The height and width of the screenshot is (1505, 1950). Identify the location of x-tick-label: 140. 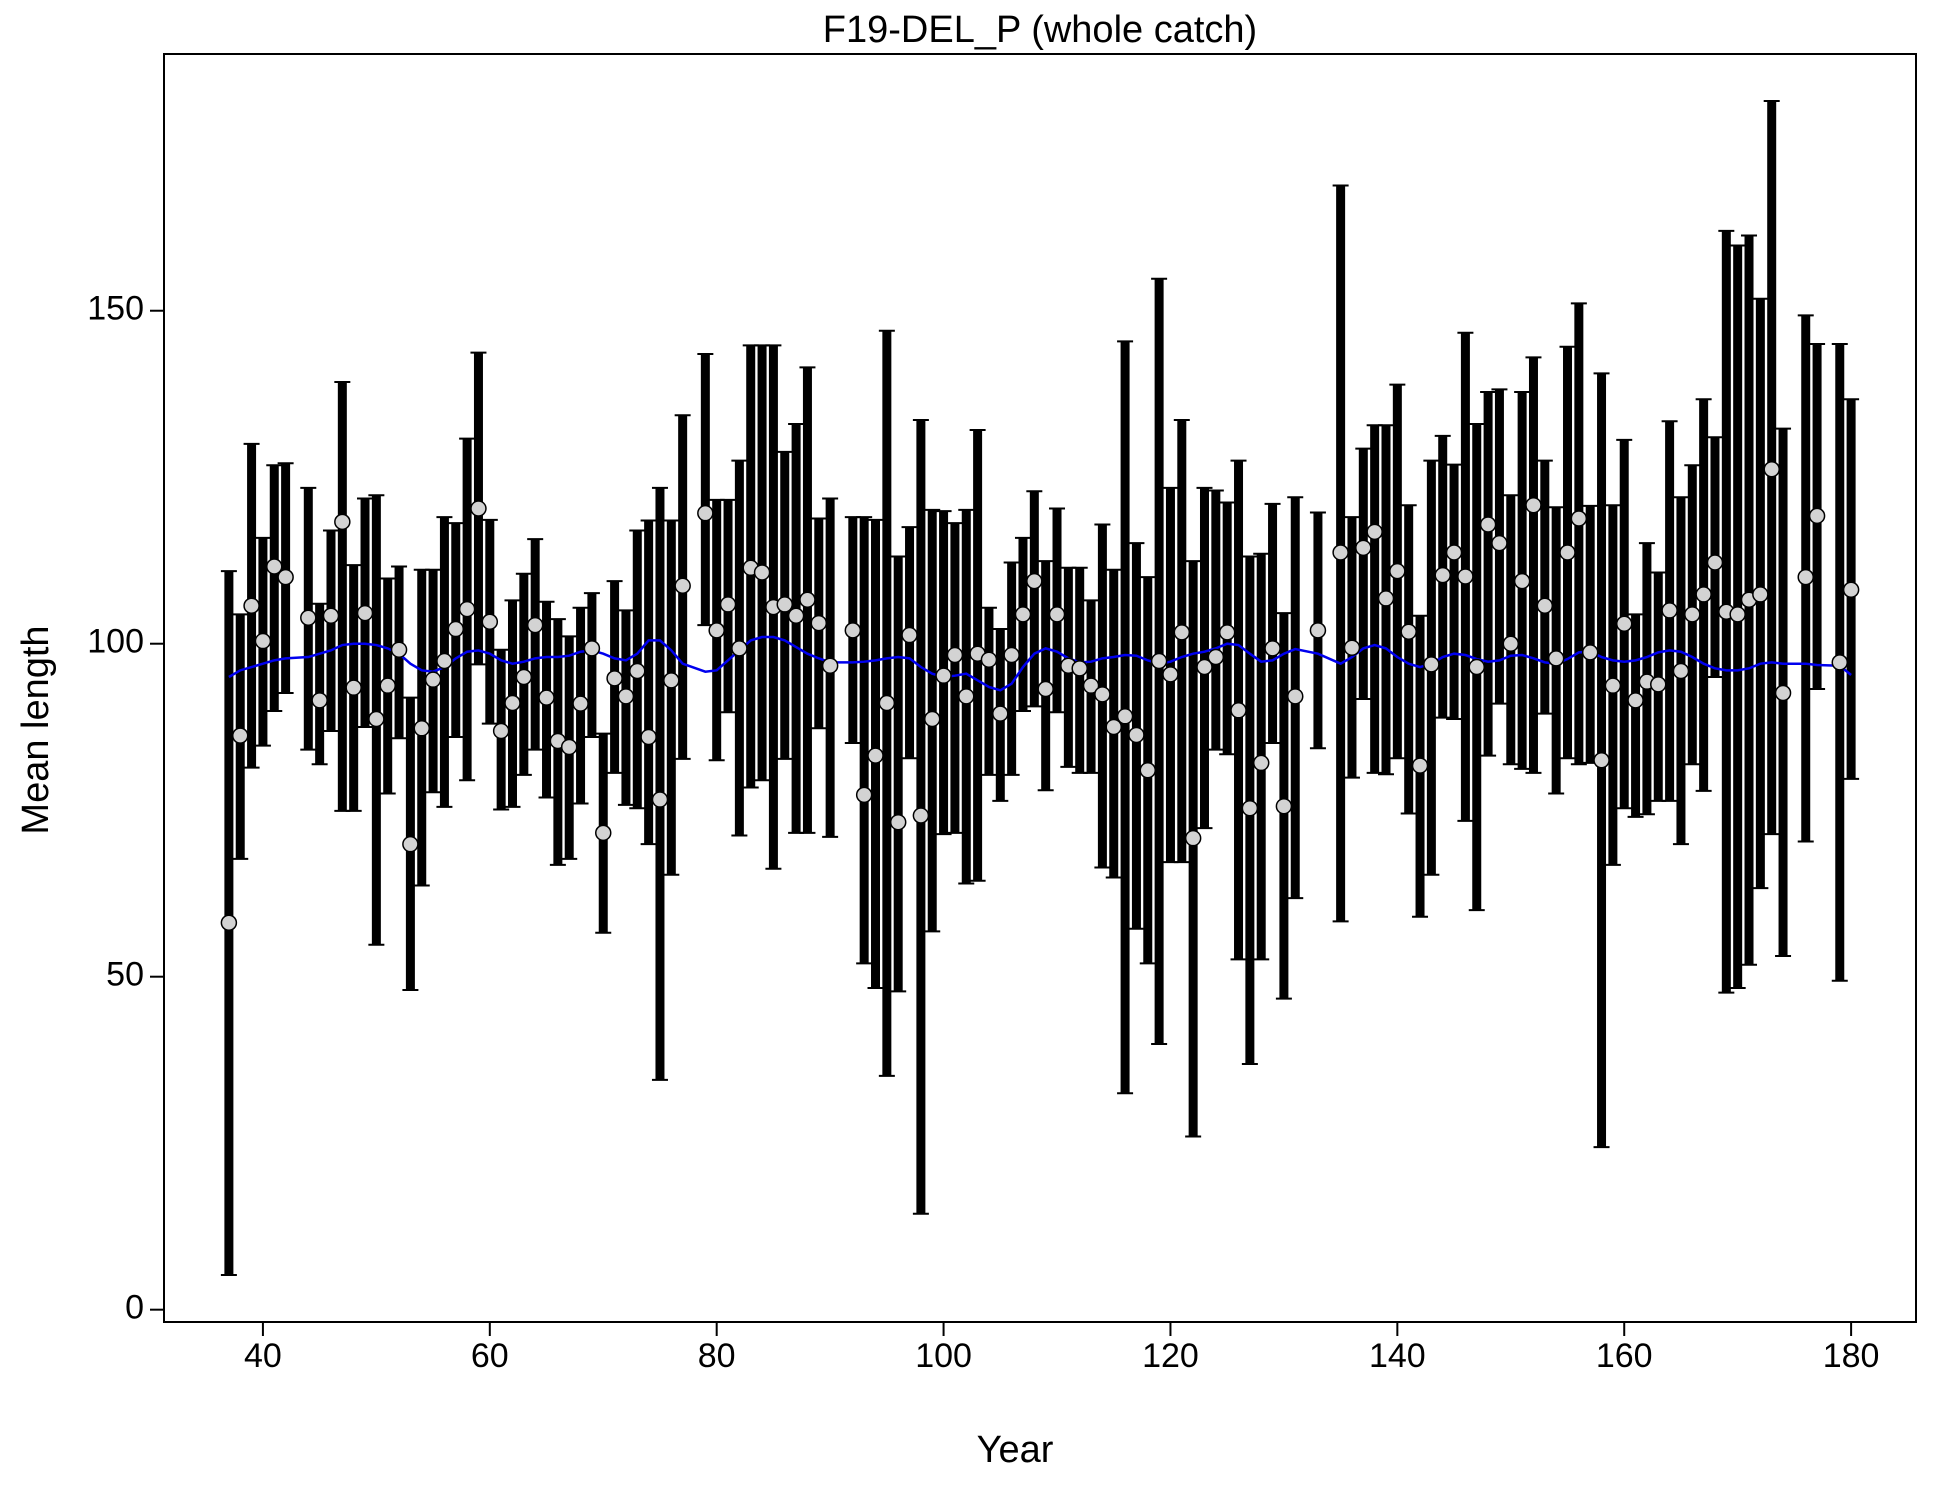
(1397, 1356).